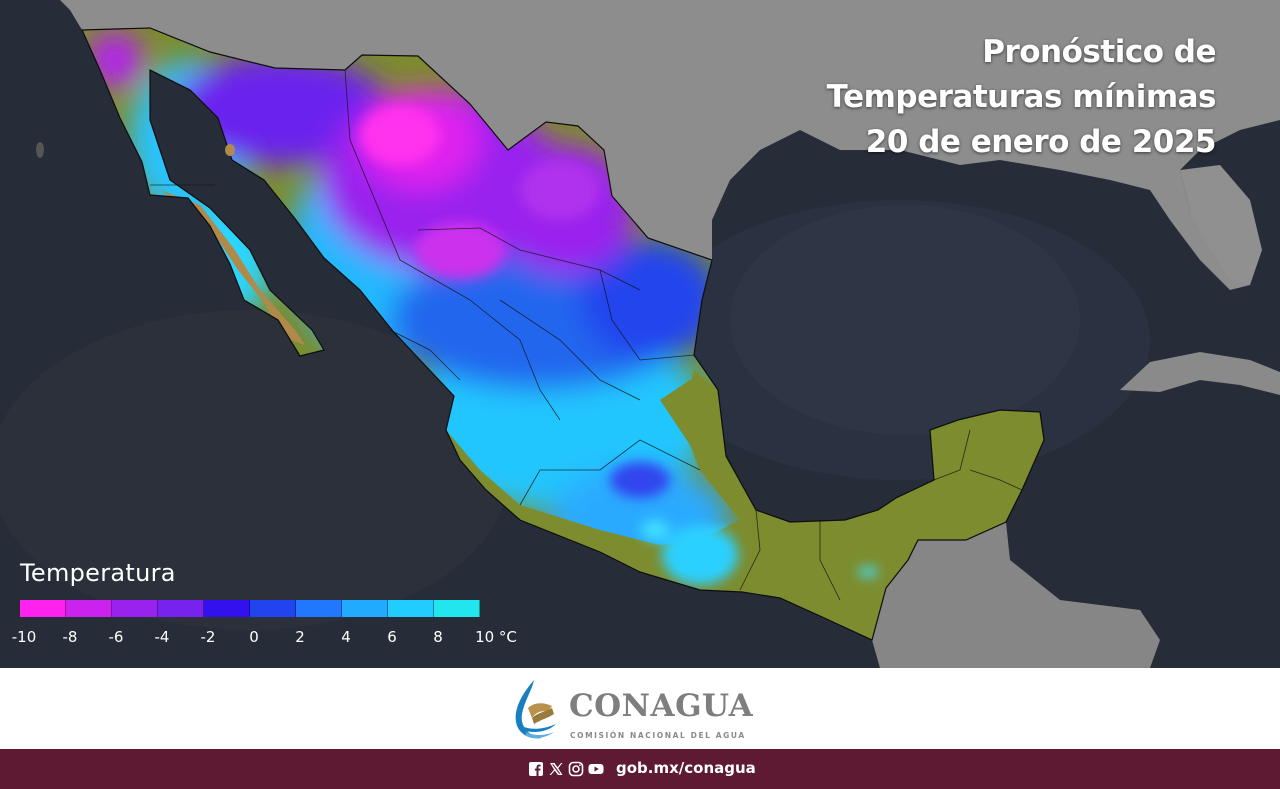 The width and height of the screenshot is (1280, 789). I want to click on logo-name: CONAGUA, so click(661, 706).